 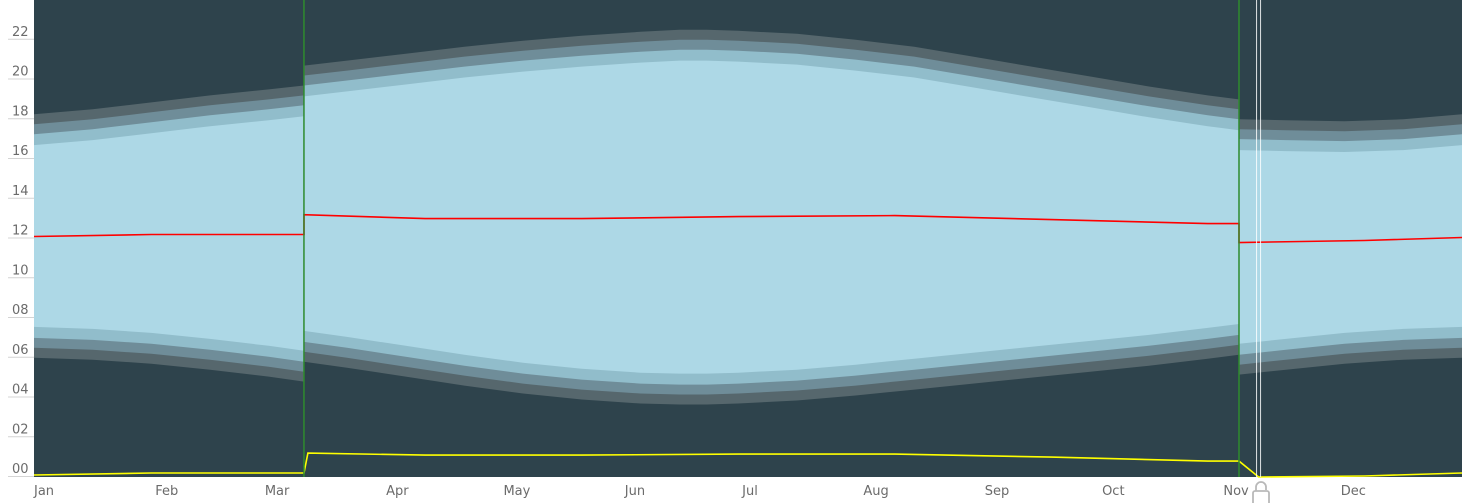 What do you see at coordinates (749, 491) in the screenshot?
I see `x-tick-label: Jul` at bounding box center [749, 491].